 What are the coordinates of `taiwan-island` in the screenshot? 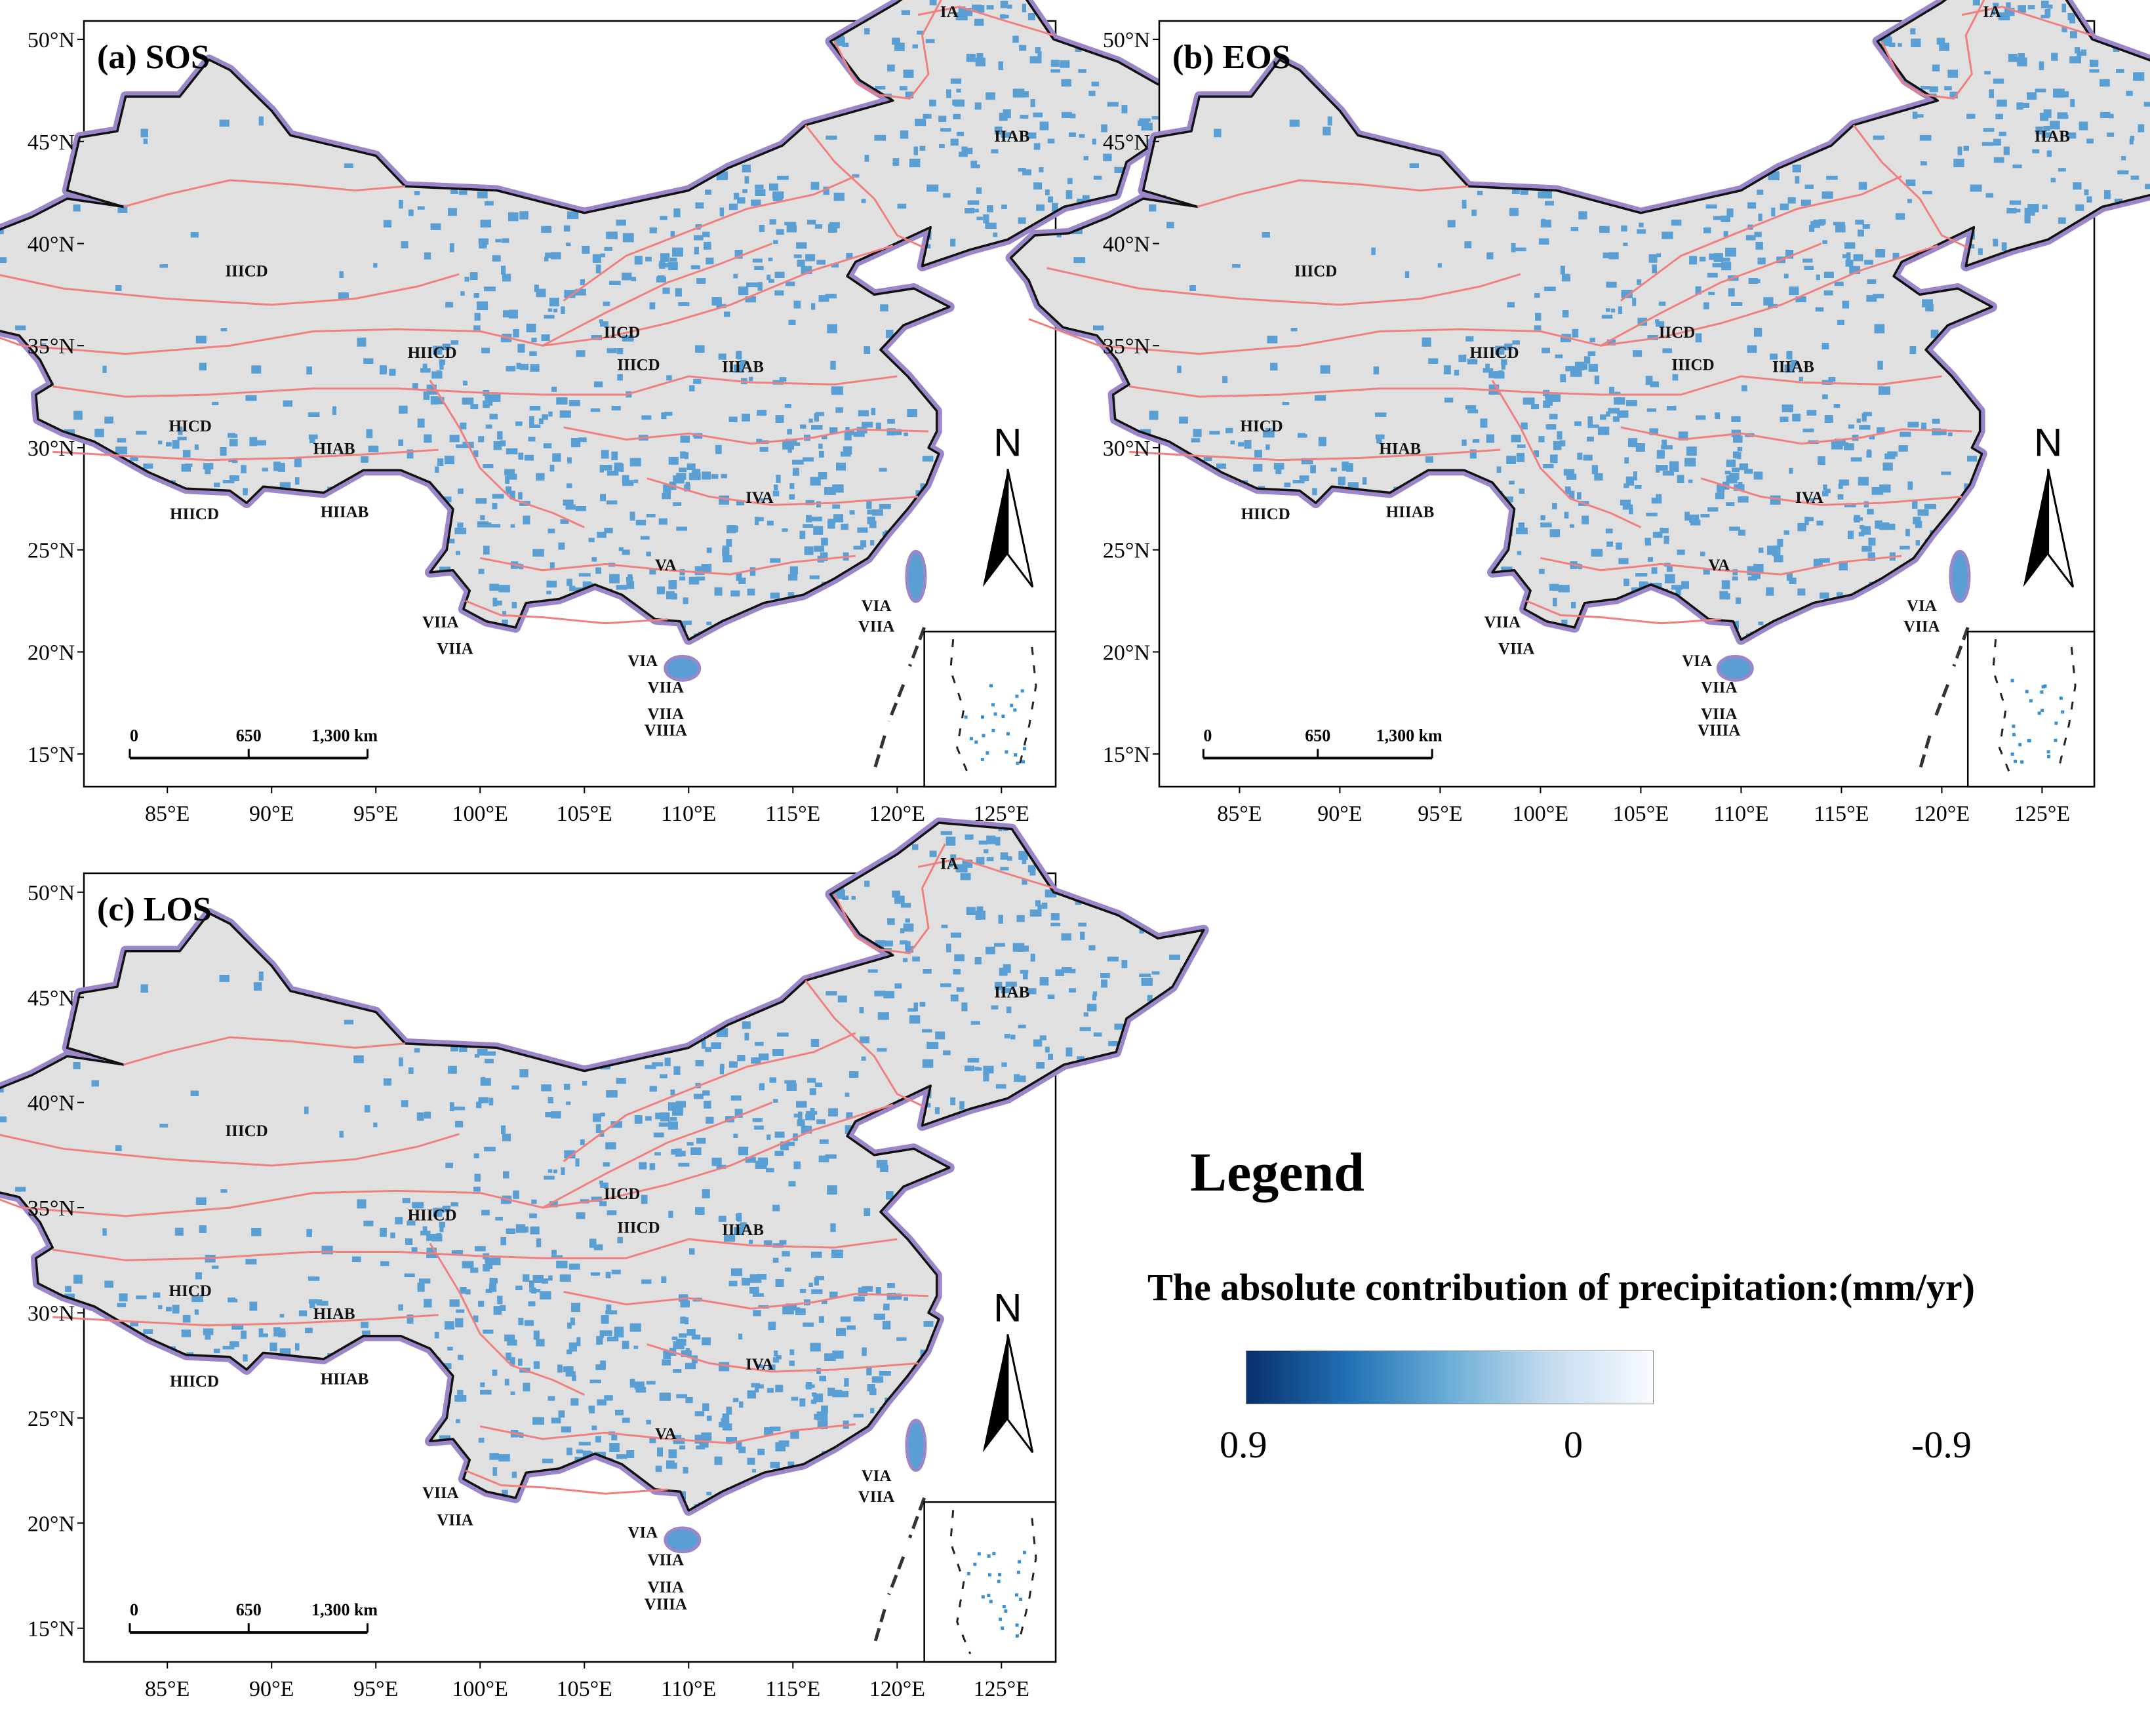 It's located at (1960, 576).